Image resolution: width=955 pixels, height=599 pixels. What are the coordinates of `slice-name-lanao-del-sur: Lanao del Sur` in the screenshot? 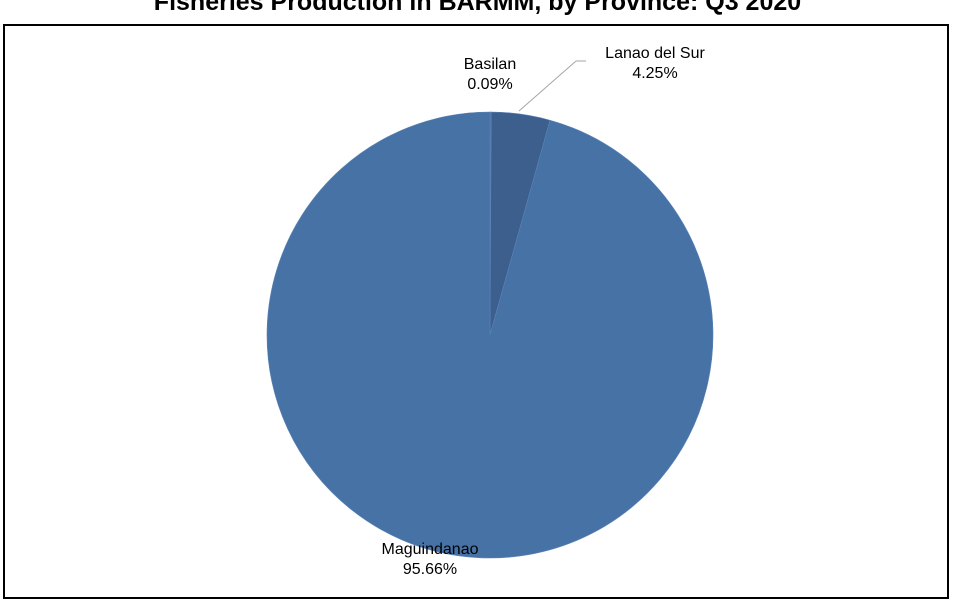 It's located at (655, 53).